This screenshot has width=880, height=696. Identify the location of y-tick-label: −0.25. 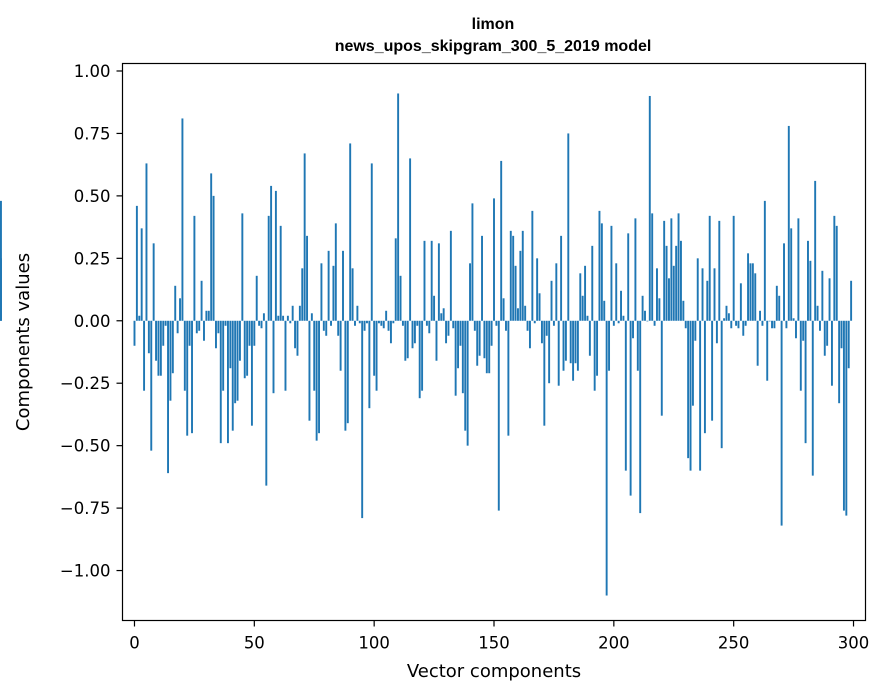
(85, 383).